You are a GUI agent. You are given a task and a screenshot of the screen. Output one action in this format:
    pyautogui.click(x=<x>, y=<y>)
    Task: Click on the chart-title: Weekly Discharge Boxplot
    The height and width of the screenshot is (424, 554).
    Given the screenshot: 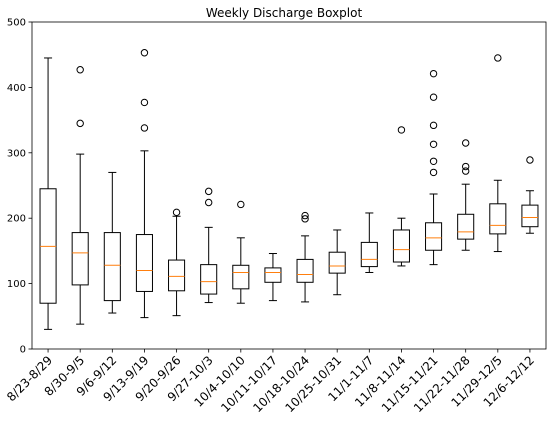 What is the action you would take?
    pyautogui.click(x=284, y=13)
    